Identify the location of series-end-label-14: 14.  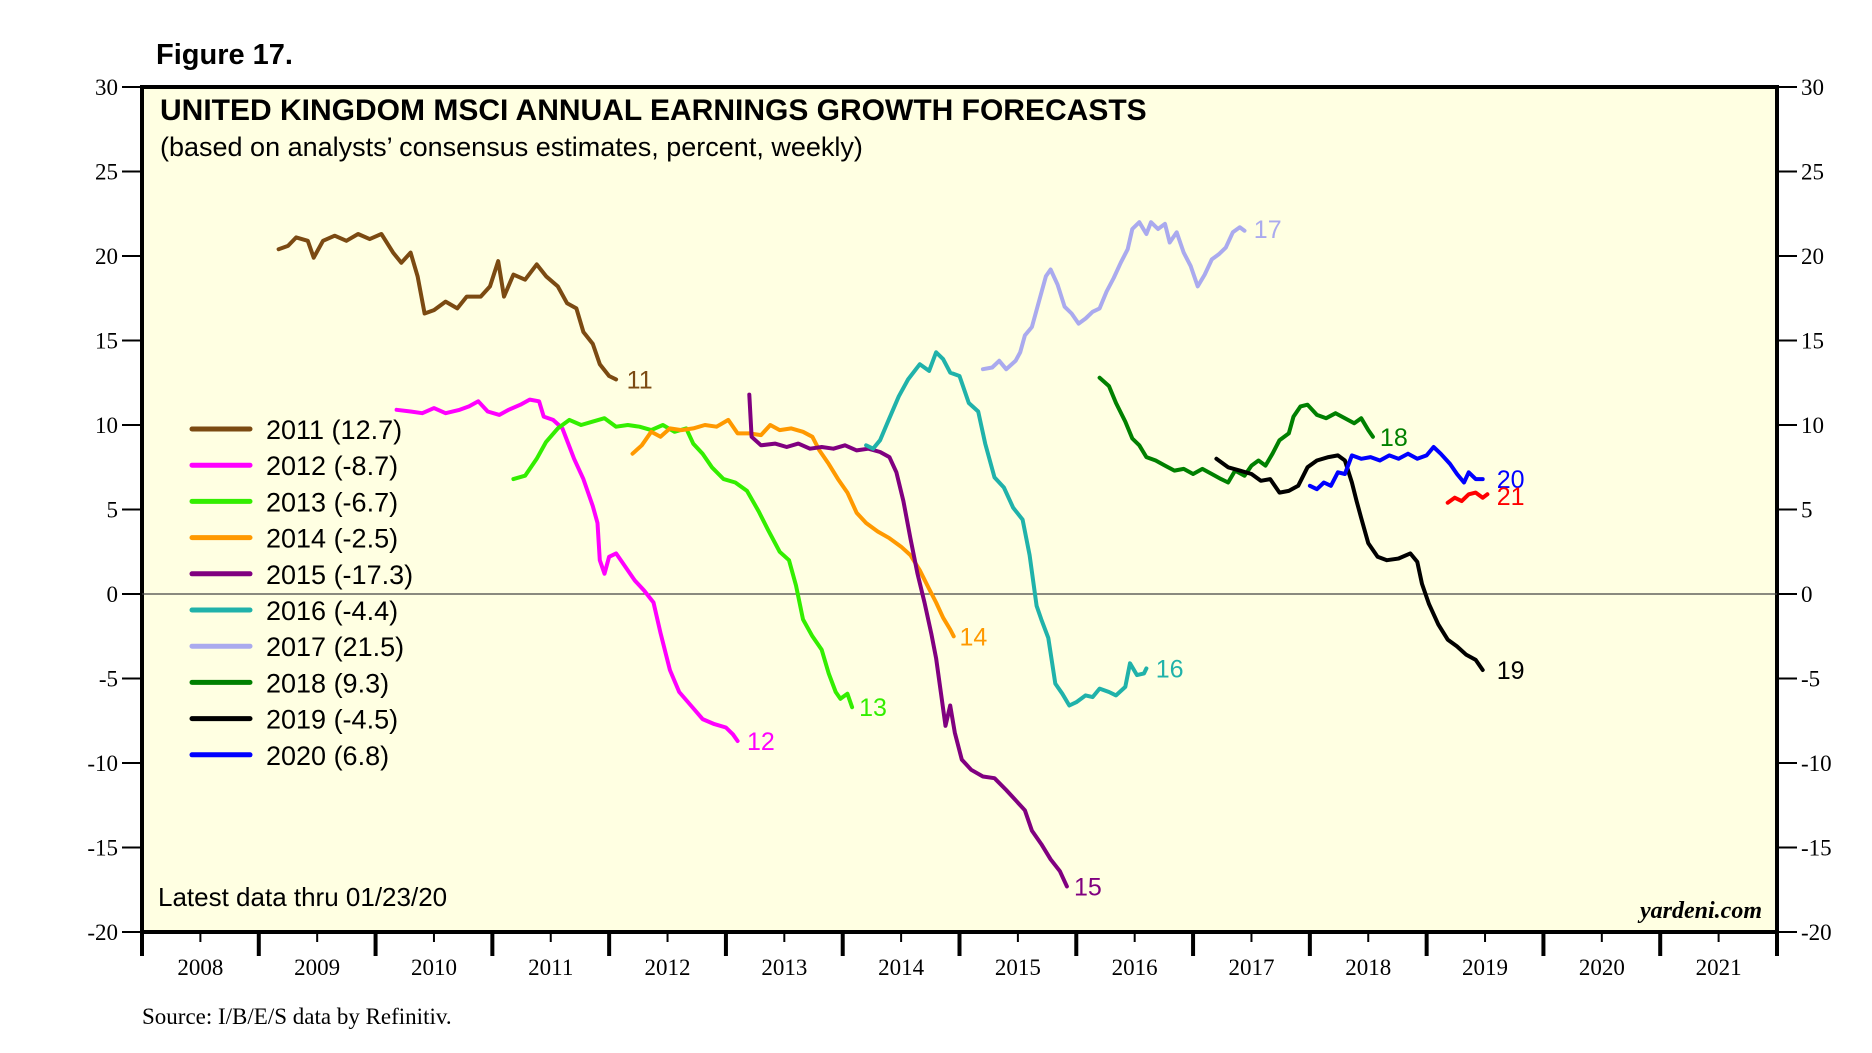
(974, 637).